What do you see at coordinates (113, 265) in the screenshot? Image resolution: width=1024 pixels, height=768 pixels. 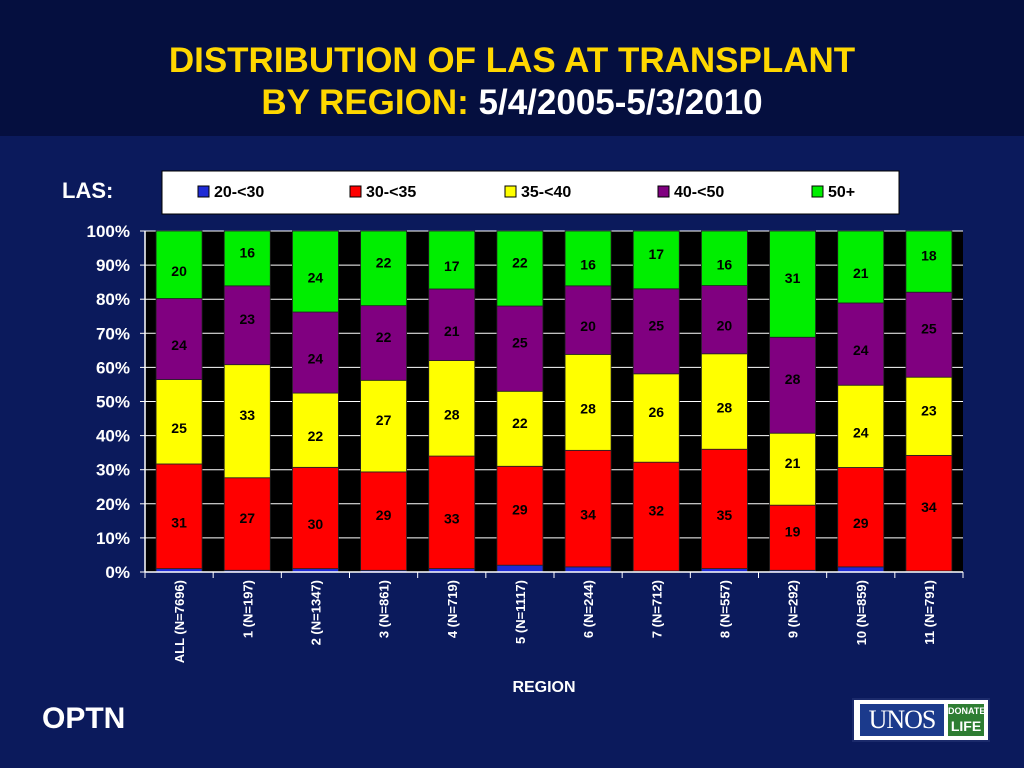 I see `y-tick-label: 90%` at bounding box center [113, 265].